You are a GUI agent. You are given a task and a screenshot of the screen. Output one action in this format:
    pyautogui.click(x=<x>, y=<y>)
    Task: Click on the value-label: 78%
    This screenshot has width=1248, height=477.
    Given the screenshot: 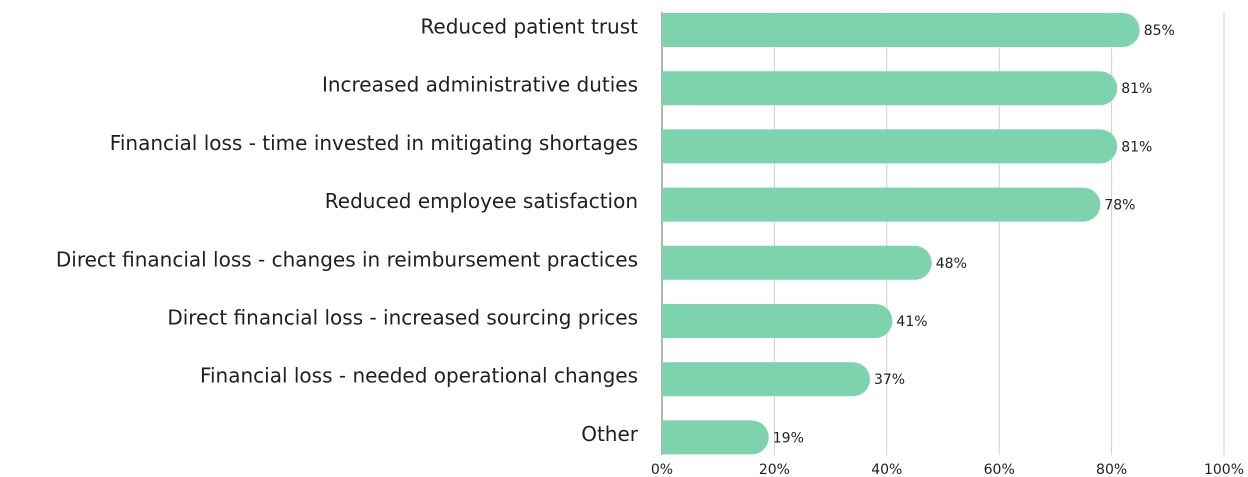 What is the action you would take?
    pyautogui.click(x=1119, y=206)
    